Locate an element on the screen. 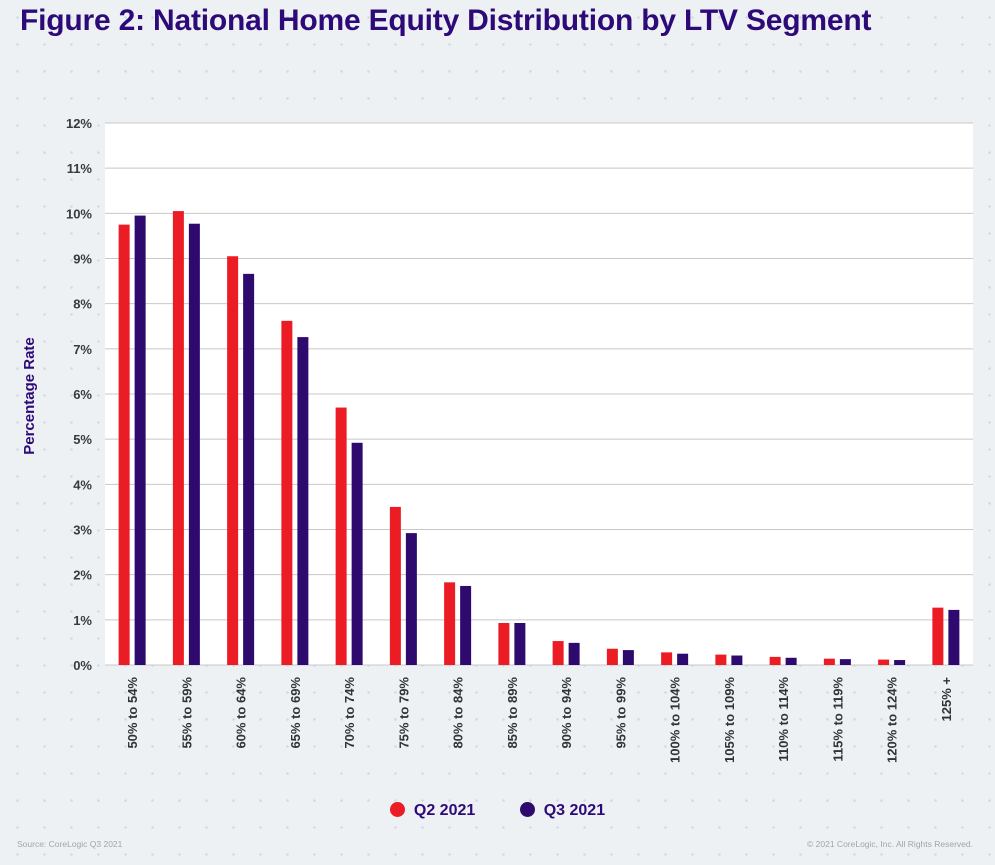 The width and height of the screenshot is (995, 865). legend-item-q2: Q2 2021 is located at coordinates (432, 811).